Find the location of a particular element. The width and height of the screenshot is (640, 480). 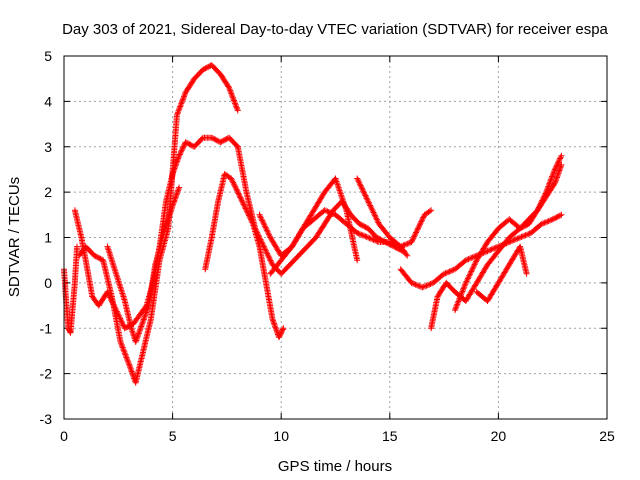

x-tick-label: 0 is located at coordinates (64, 436).